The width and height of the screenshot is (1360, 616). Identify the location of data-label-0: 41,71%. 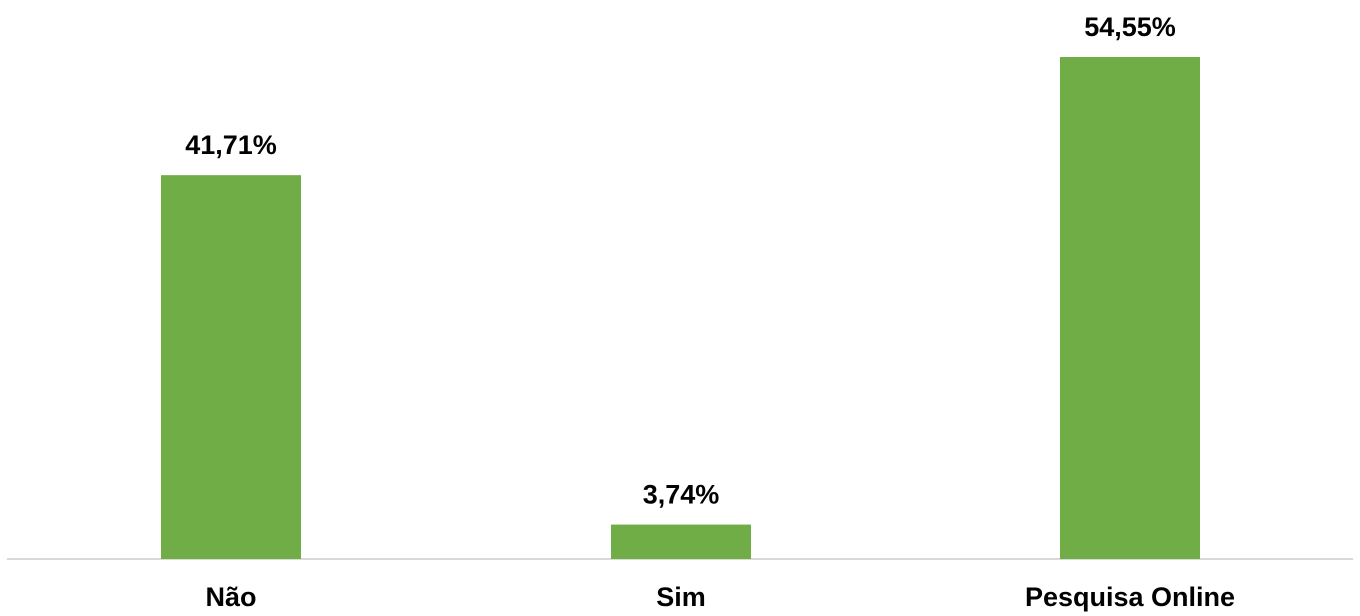
(231, 145).